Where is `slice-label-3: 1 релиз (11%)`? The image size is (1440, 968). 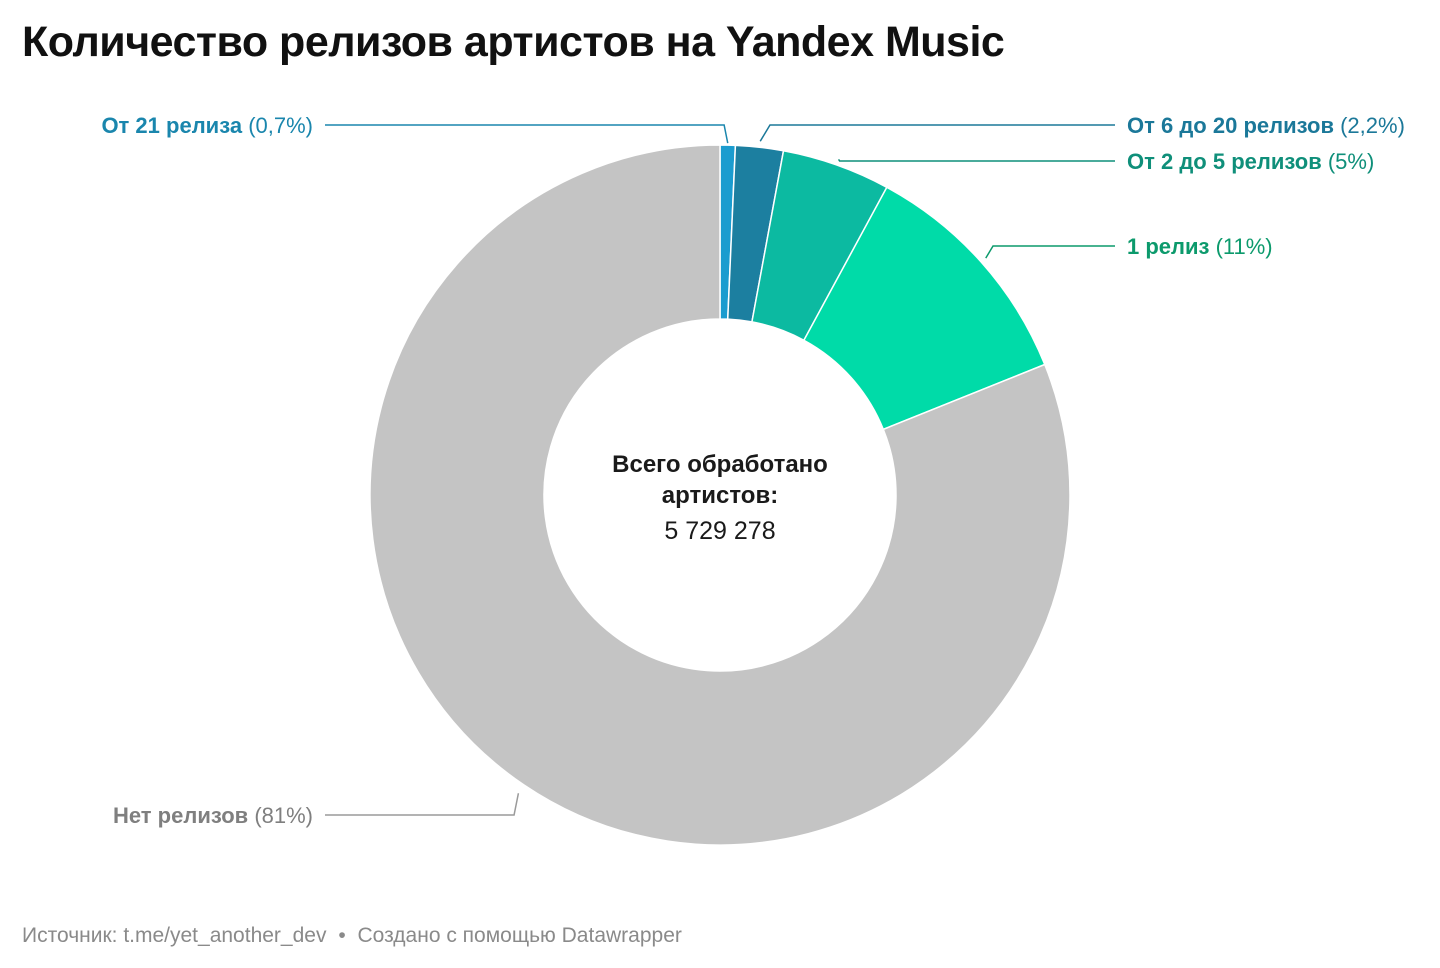 slice-label-3: 1 релиз (11%) is located at coordinates (1200, 246).